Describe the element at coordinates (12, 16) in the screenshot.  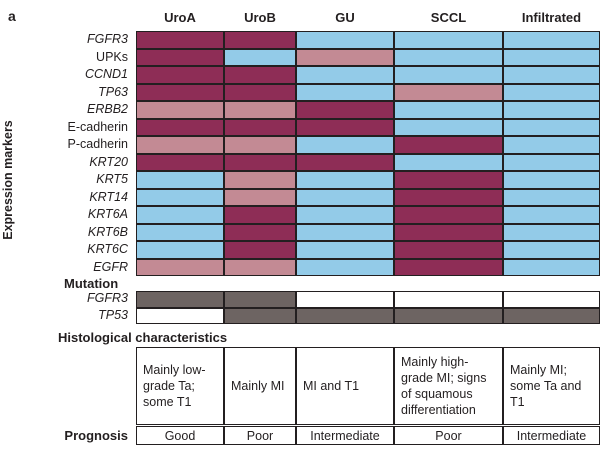
I see `panel-label: a` at that location.